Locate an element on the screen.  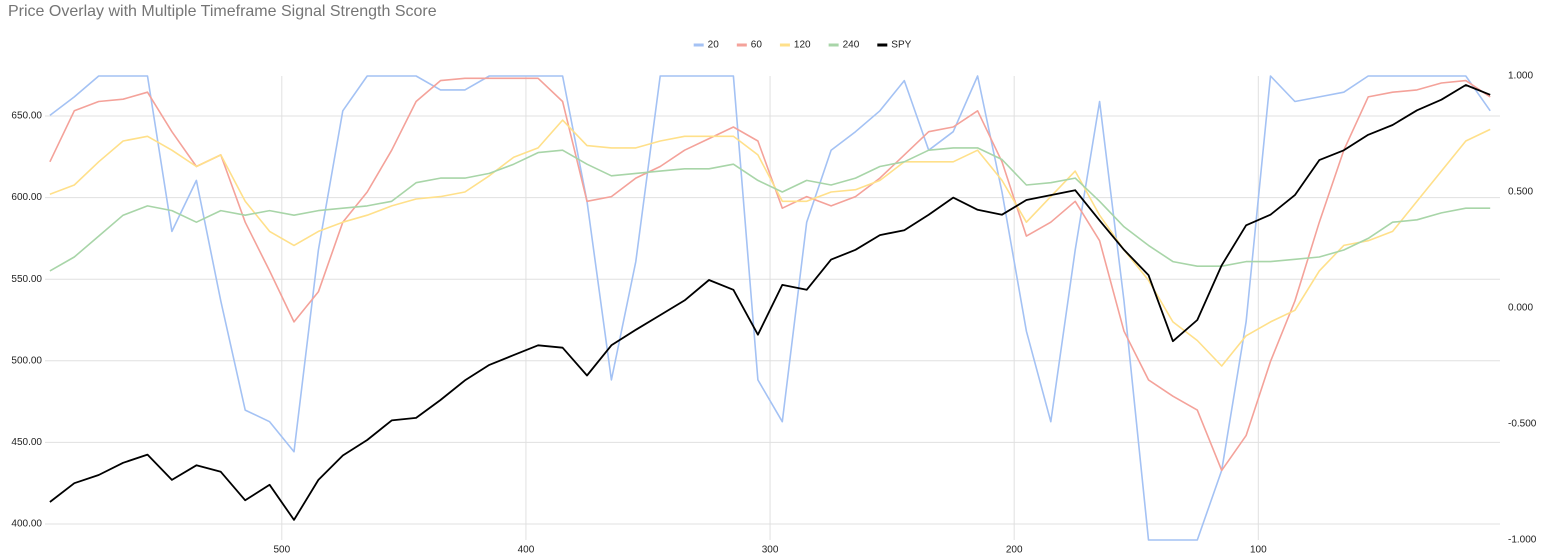
x-tick-label: 400 is located at coordinates (526, 550).